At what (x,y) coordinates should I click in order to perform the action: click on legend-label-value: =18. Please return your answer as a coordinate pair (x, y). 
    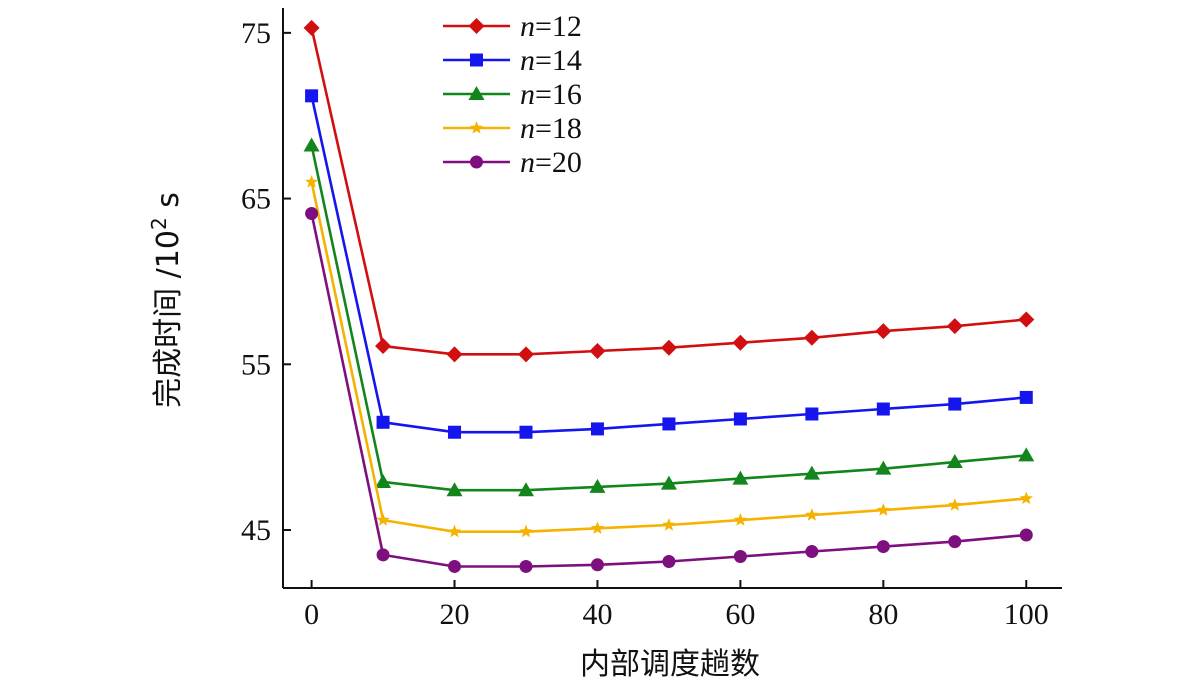
    Looking at the image, I should click on (558, 128).